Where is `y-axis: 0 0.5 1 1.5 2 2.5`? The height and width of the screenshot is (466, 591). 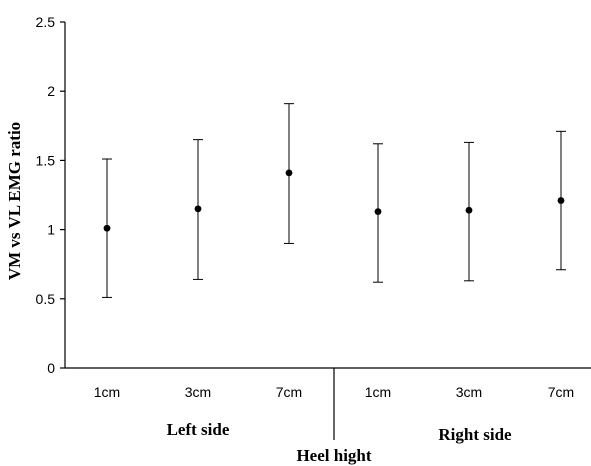 y-axis: 0 0.5 1 1.5 2 2.5 is located at coordinates (51, 195).